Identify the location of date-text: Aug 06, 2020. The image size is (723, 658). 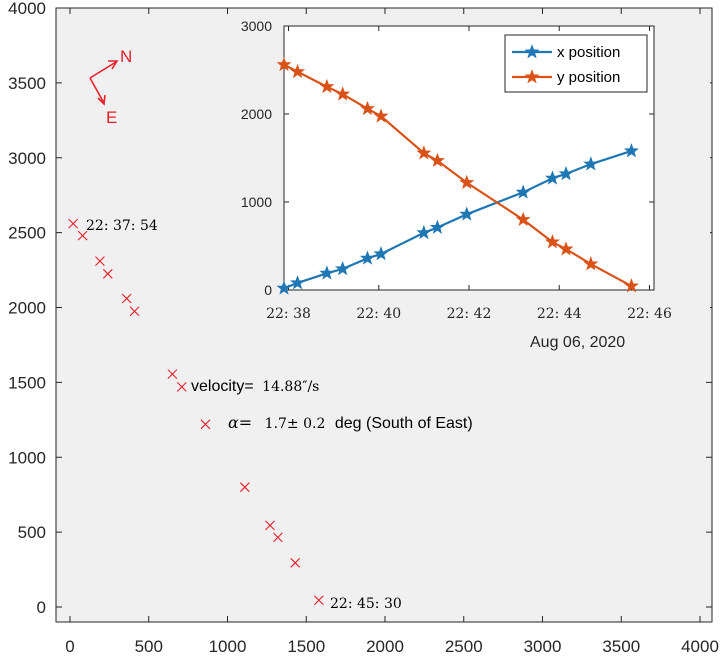
(577, 342).